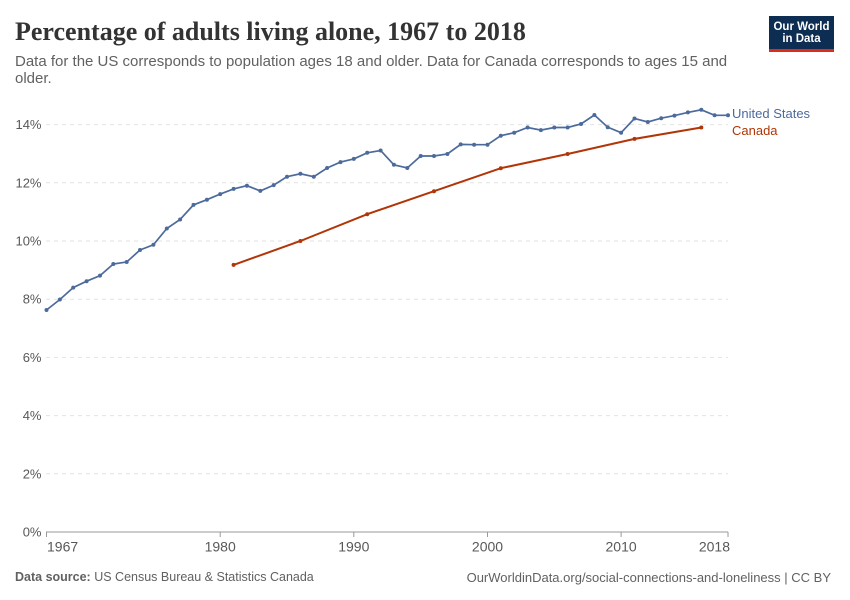  Describe the element at coordinates (62, 547) in the screenshot. I see `svg-text: 1967` at that location.